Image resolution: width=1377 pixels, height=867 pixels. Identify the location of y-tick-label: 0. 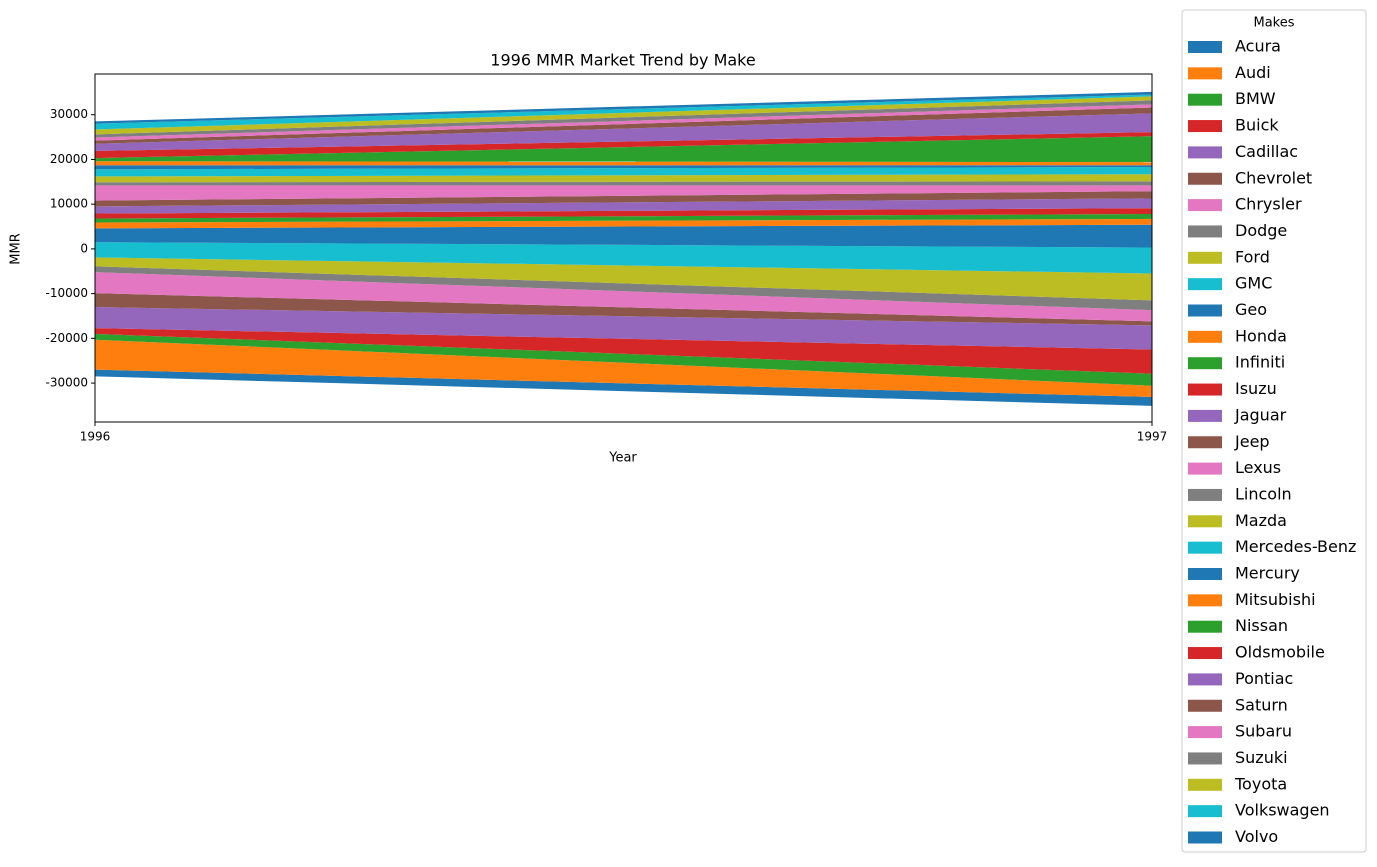
(84, 248).